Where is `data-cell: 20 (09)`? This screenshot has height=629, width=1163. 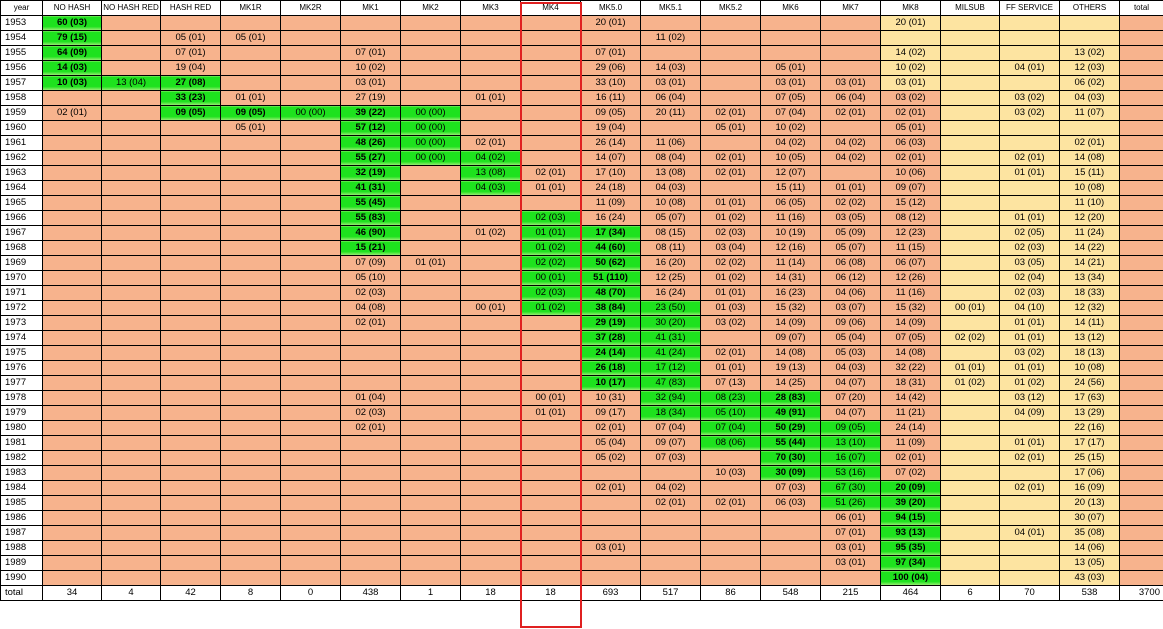 data-cell: 20 (09) is located at coordinates (910, 488).